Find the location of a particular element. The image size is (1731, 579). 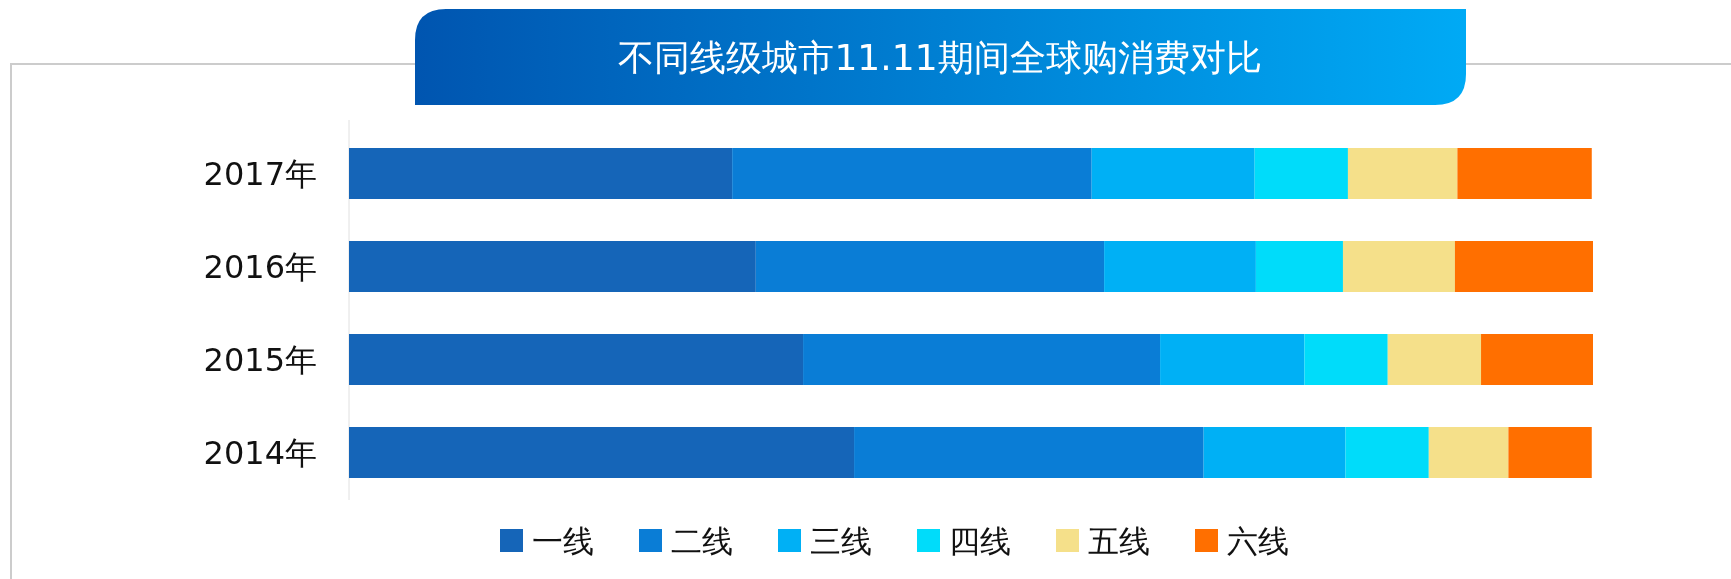

y-tick-label: 2017年 is located at coordinates (260, 173).